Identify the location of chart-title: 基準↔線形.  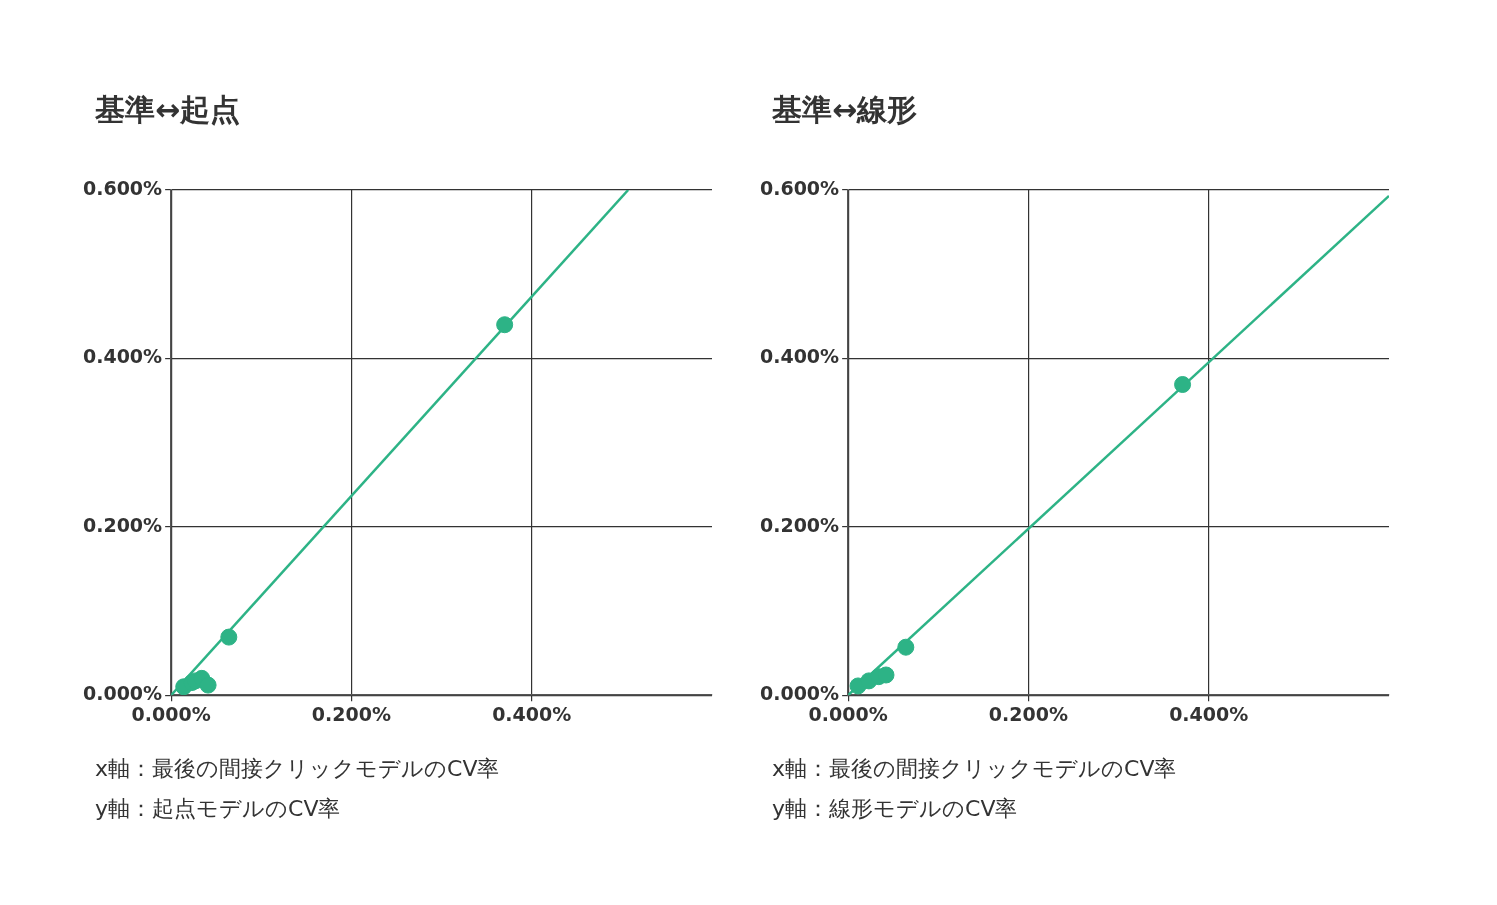
(845, 110).